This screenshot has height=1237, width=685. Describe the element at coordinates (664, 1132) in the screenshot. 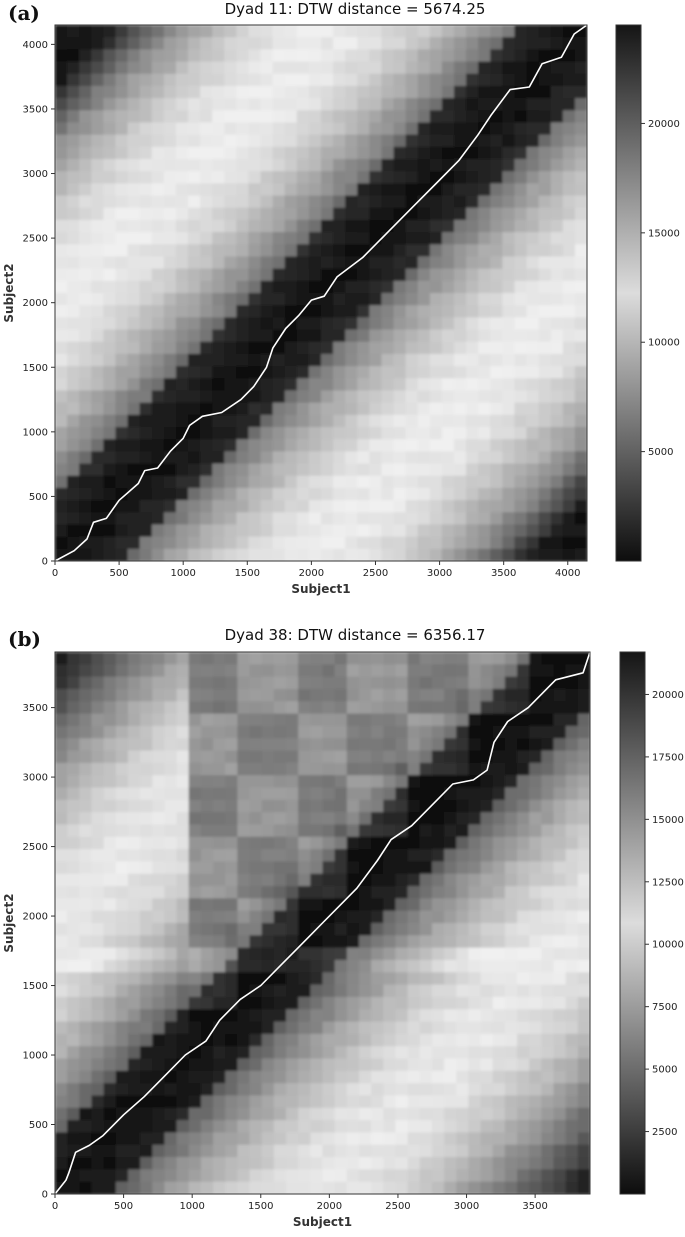

I see `colorbar-tick-label: 2500` at that location.